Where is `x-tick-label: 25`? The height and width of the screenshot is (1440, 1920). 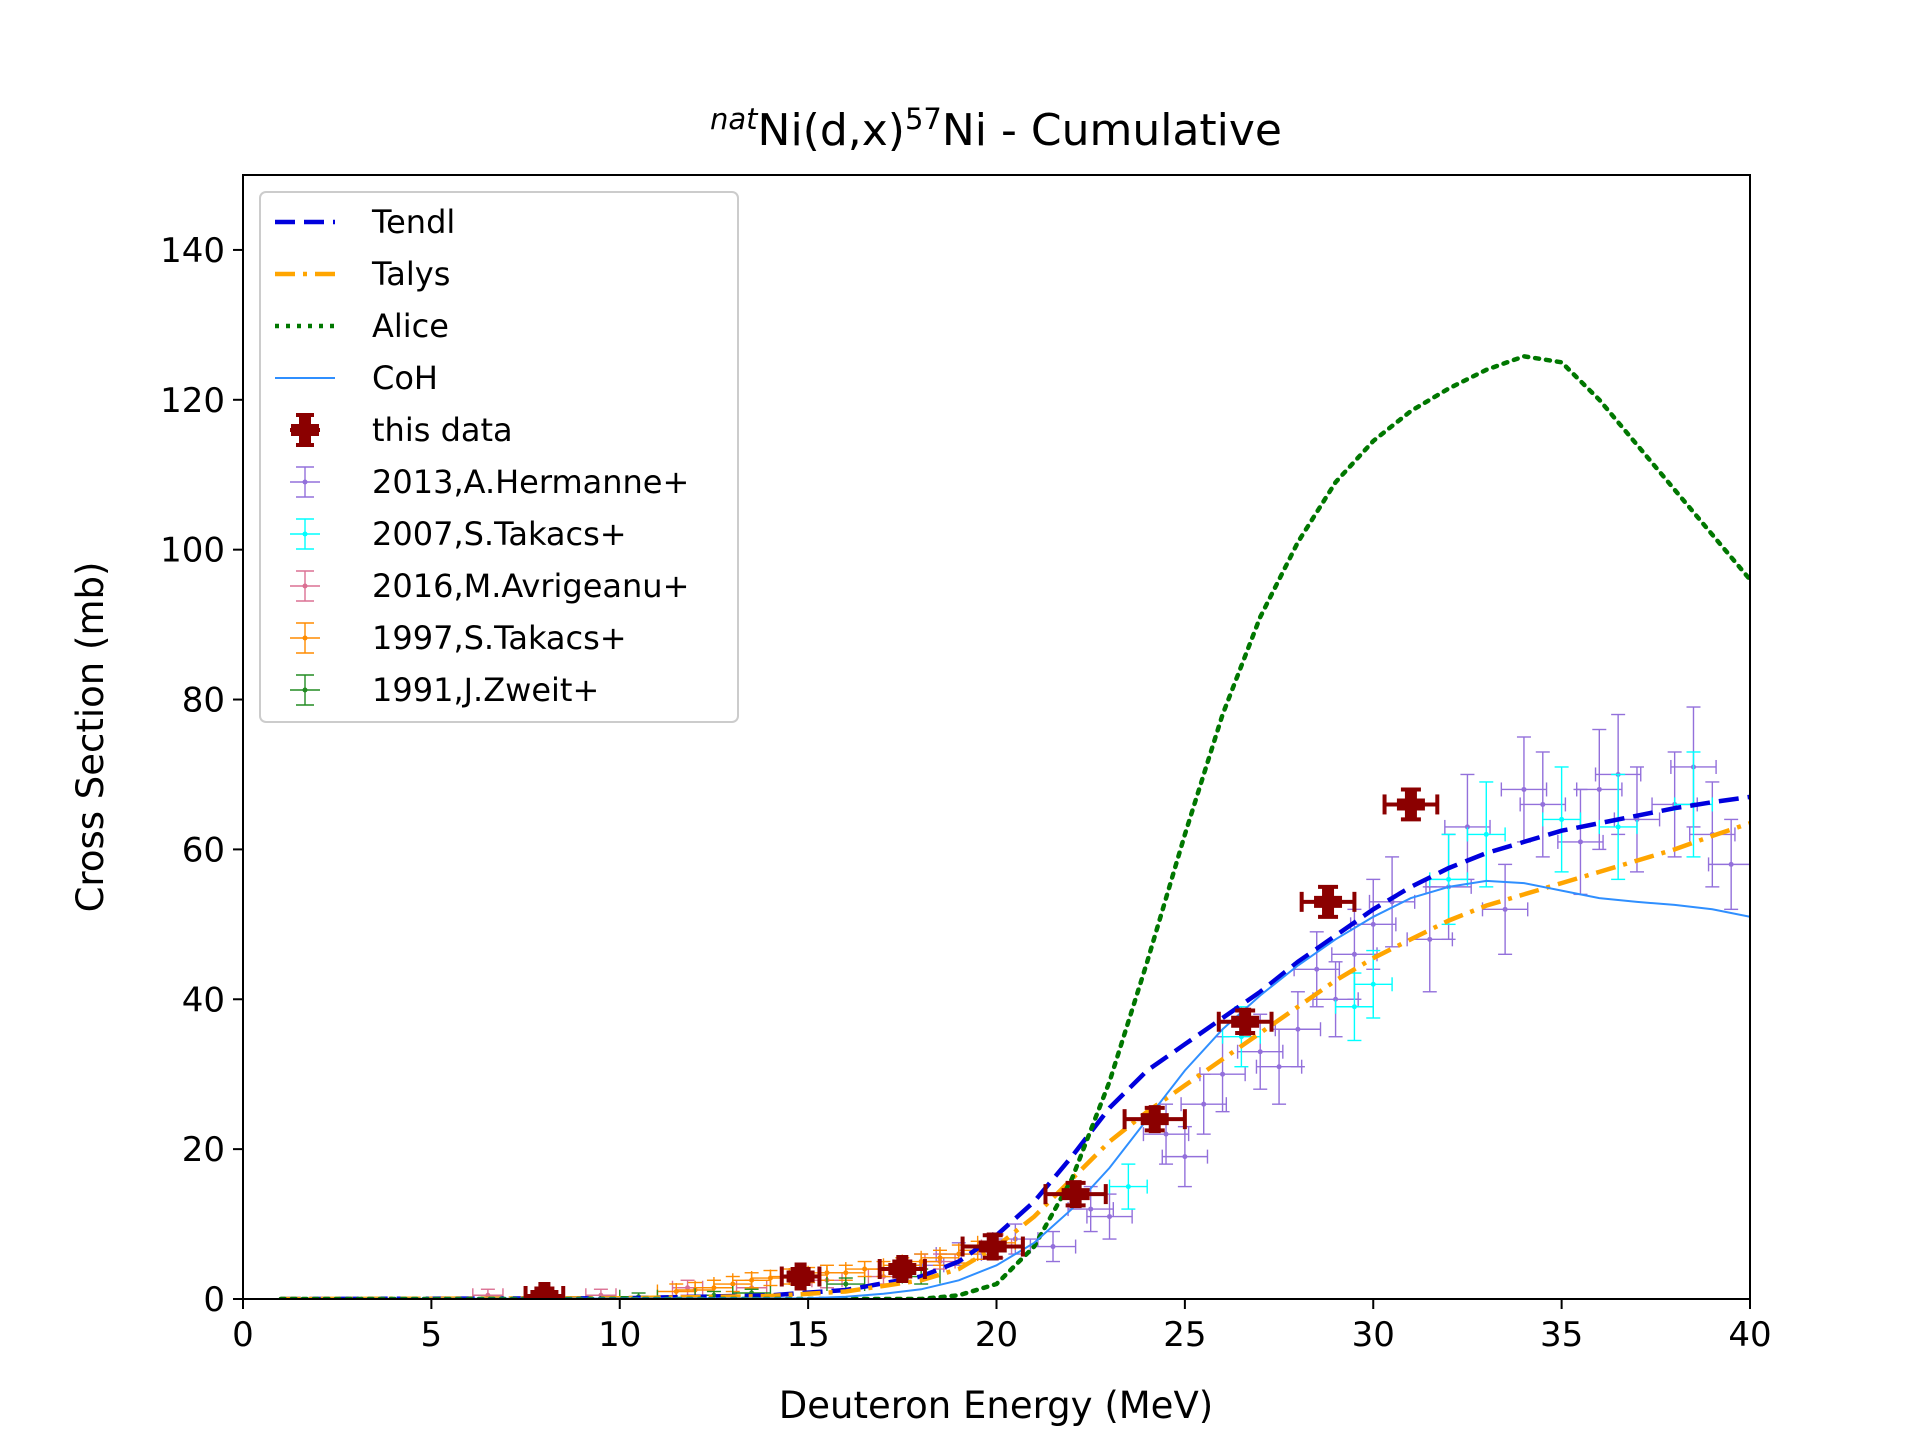 x-tick-label: 25 is located at coordinates (1184, 1335).